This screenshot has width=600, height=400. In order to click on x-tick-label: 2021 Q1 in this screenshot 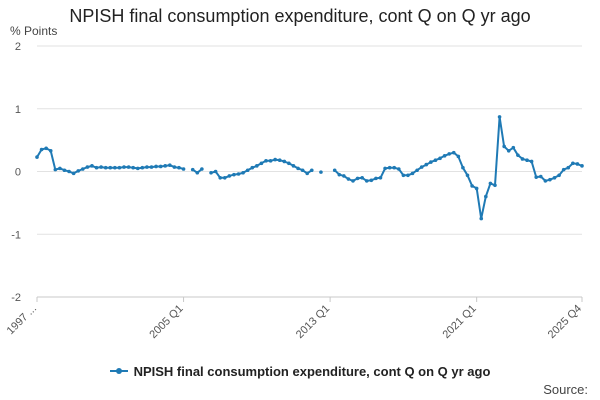, I will do `click(459, 322)`.